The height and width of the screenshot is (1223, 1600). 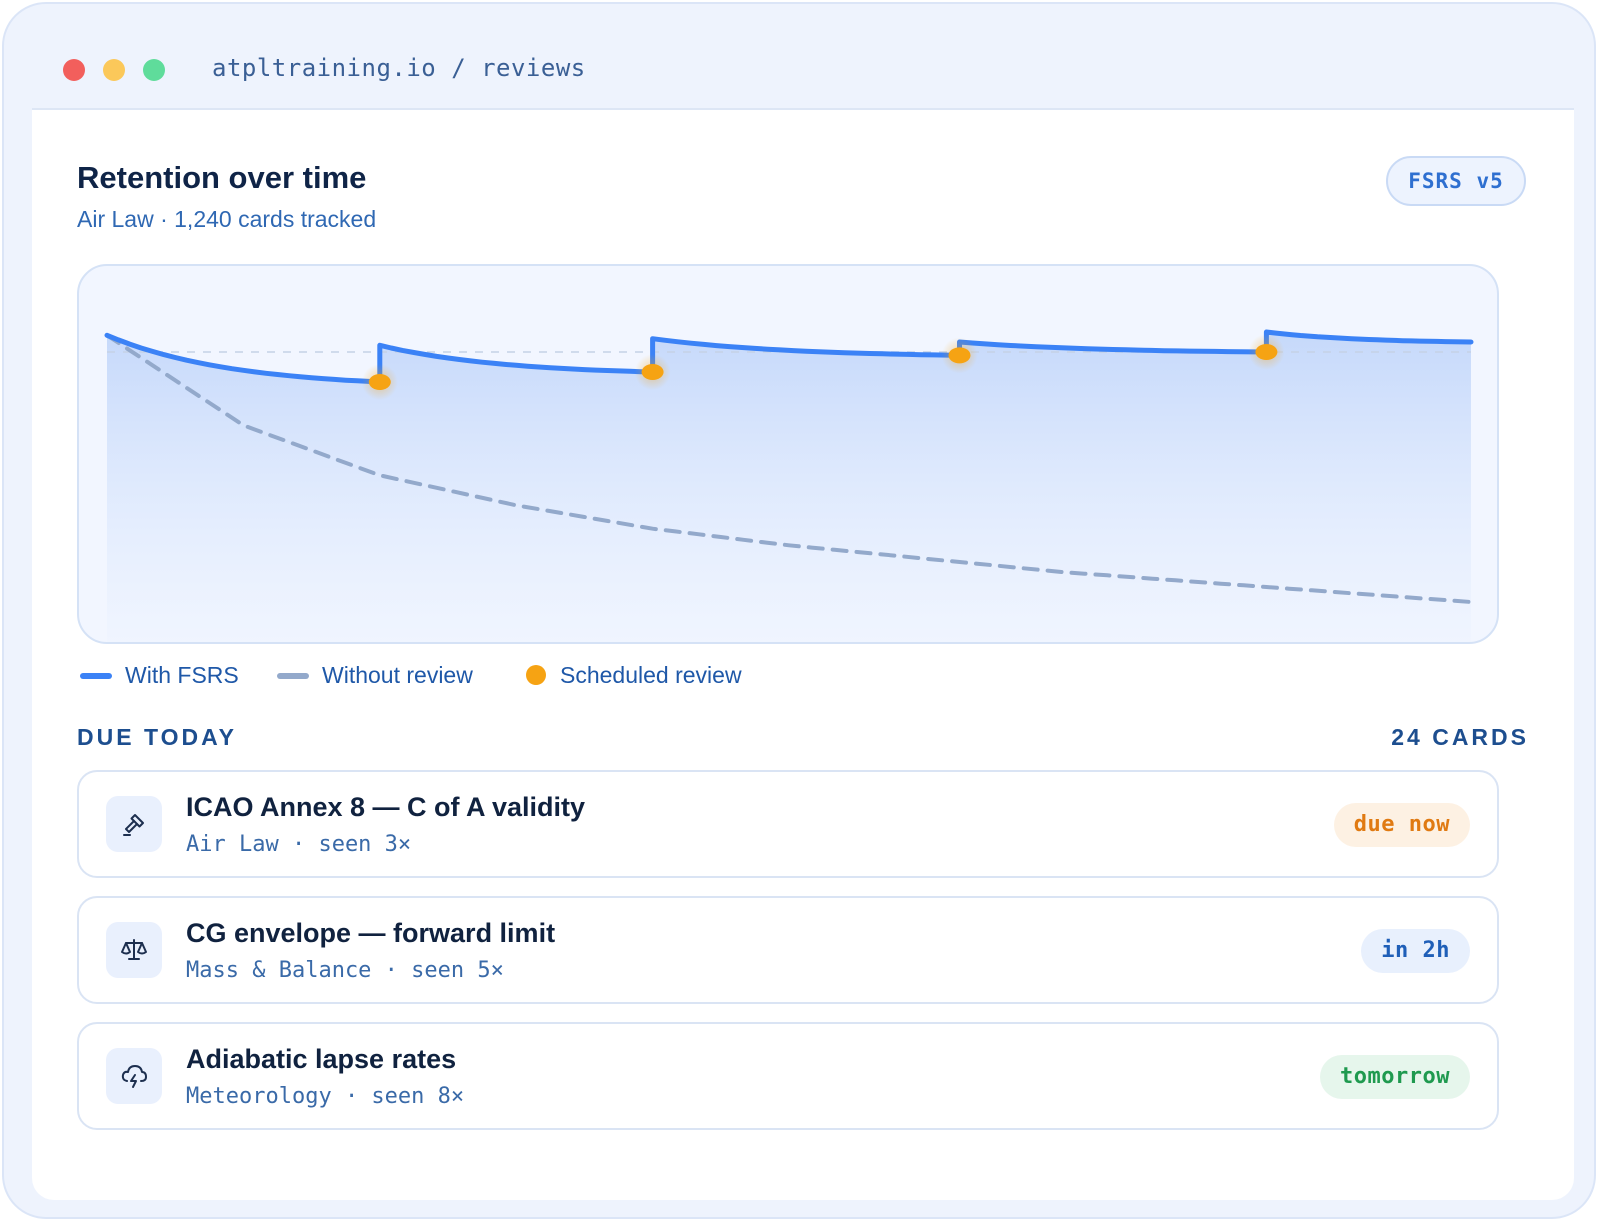 I want to click on close-window-button, so click(x=74, y=70).